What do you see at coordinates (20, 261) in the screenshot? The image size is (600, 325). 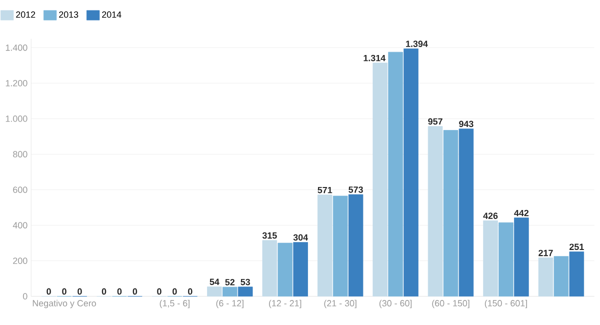 I see `y-tick-label: 200` at bounding box center [20, 261].